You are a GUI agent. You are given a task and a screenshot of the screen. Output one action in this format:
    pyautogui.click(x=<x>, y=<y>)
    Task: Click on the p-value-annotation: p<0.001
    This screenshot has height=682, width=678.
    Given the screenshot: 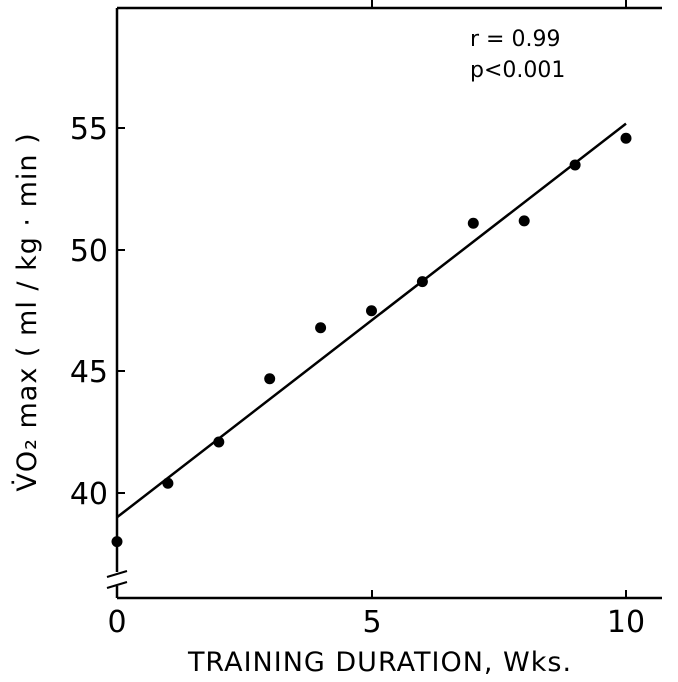 What is the action you would take?
    pyautogui.click(x=517, y=70)
    